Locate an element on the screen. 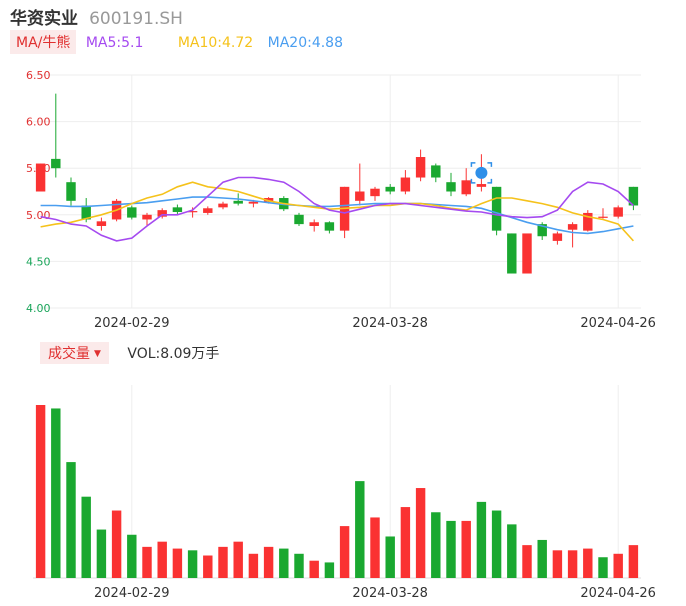  volume-legend: 成交量 ▼ VOL:8.09万手 is located at coordinates (130, 353).